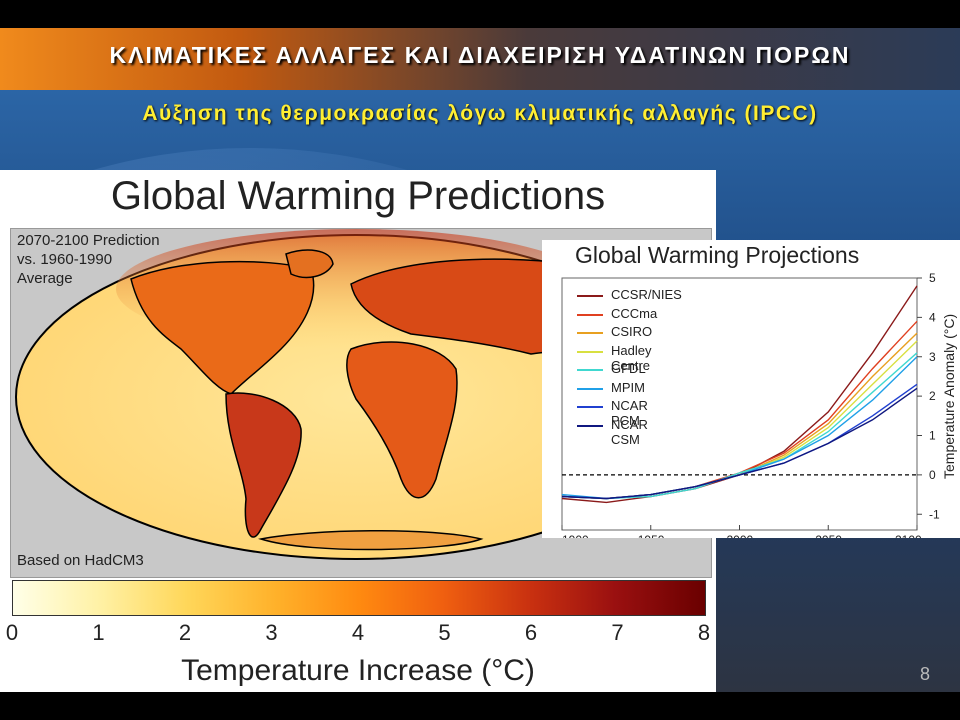 Image resolution: width=960 pixels, height=720 pixels. What do you see at coordinates (932, 396) in the screenshot?
I see `y-tick-label: 2` at bounding box center [932, 396].